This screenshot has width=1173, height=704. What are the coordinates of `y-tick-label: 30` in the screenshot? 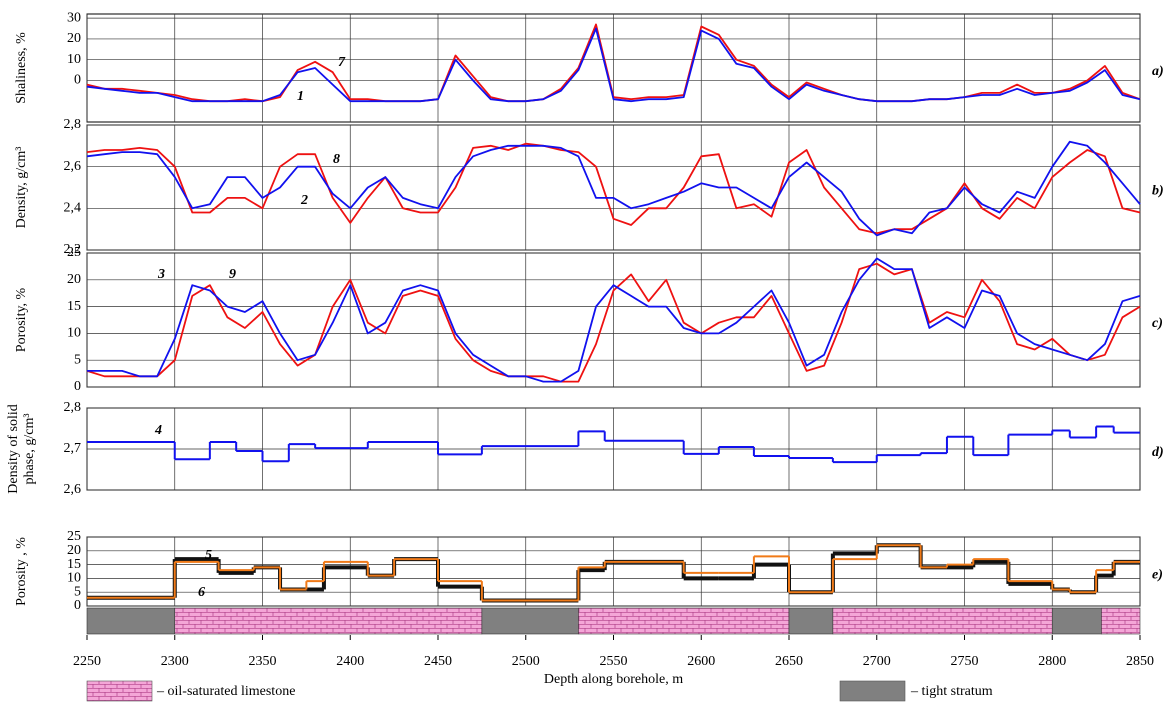 It's located at (74, 17).